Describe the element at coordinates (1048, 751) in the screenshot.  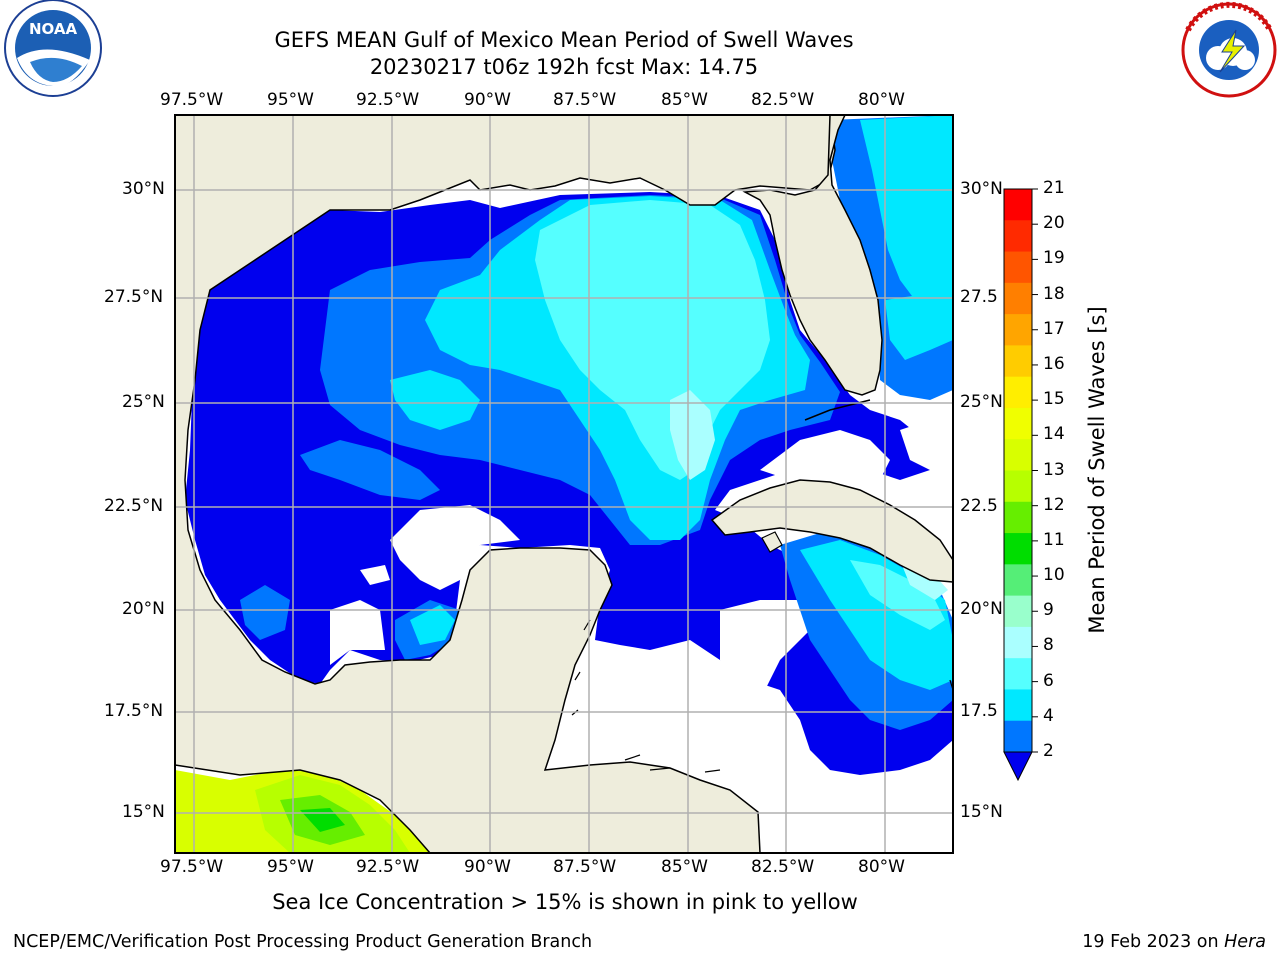
I see `colorbar-tick-label: 2` at that location.